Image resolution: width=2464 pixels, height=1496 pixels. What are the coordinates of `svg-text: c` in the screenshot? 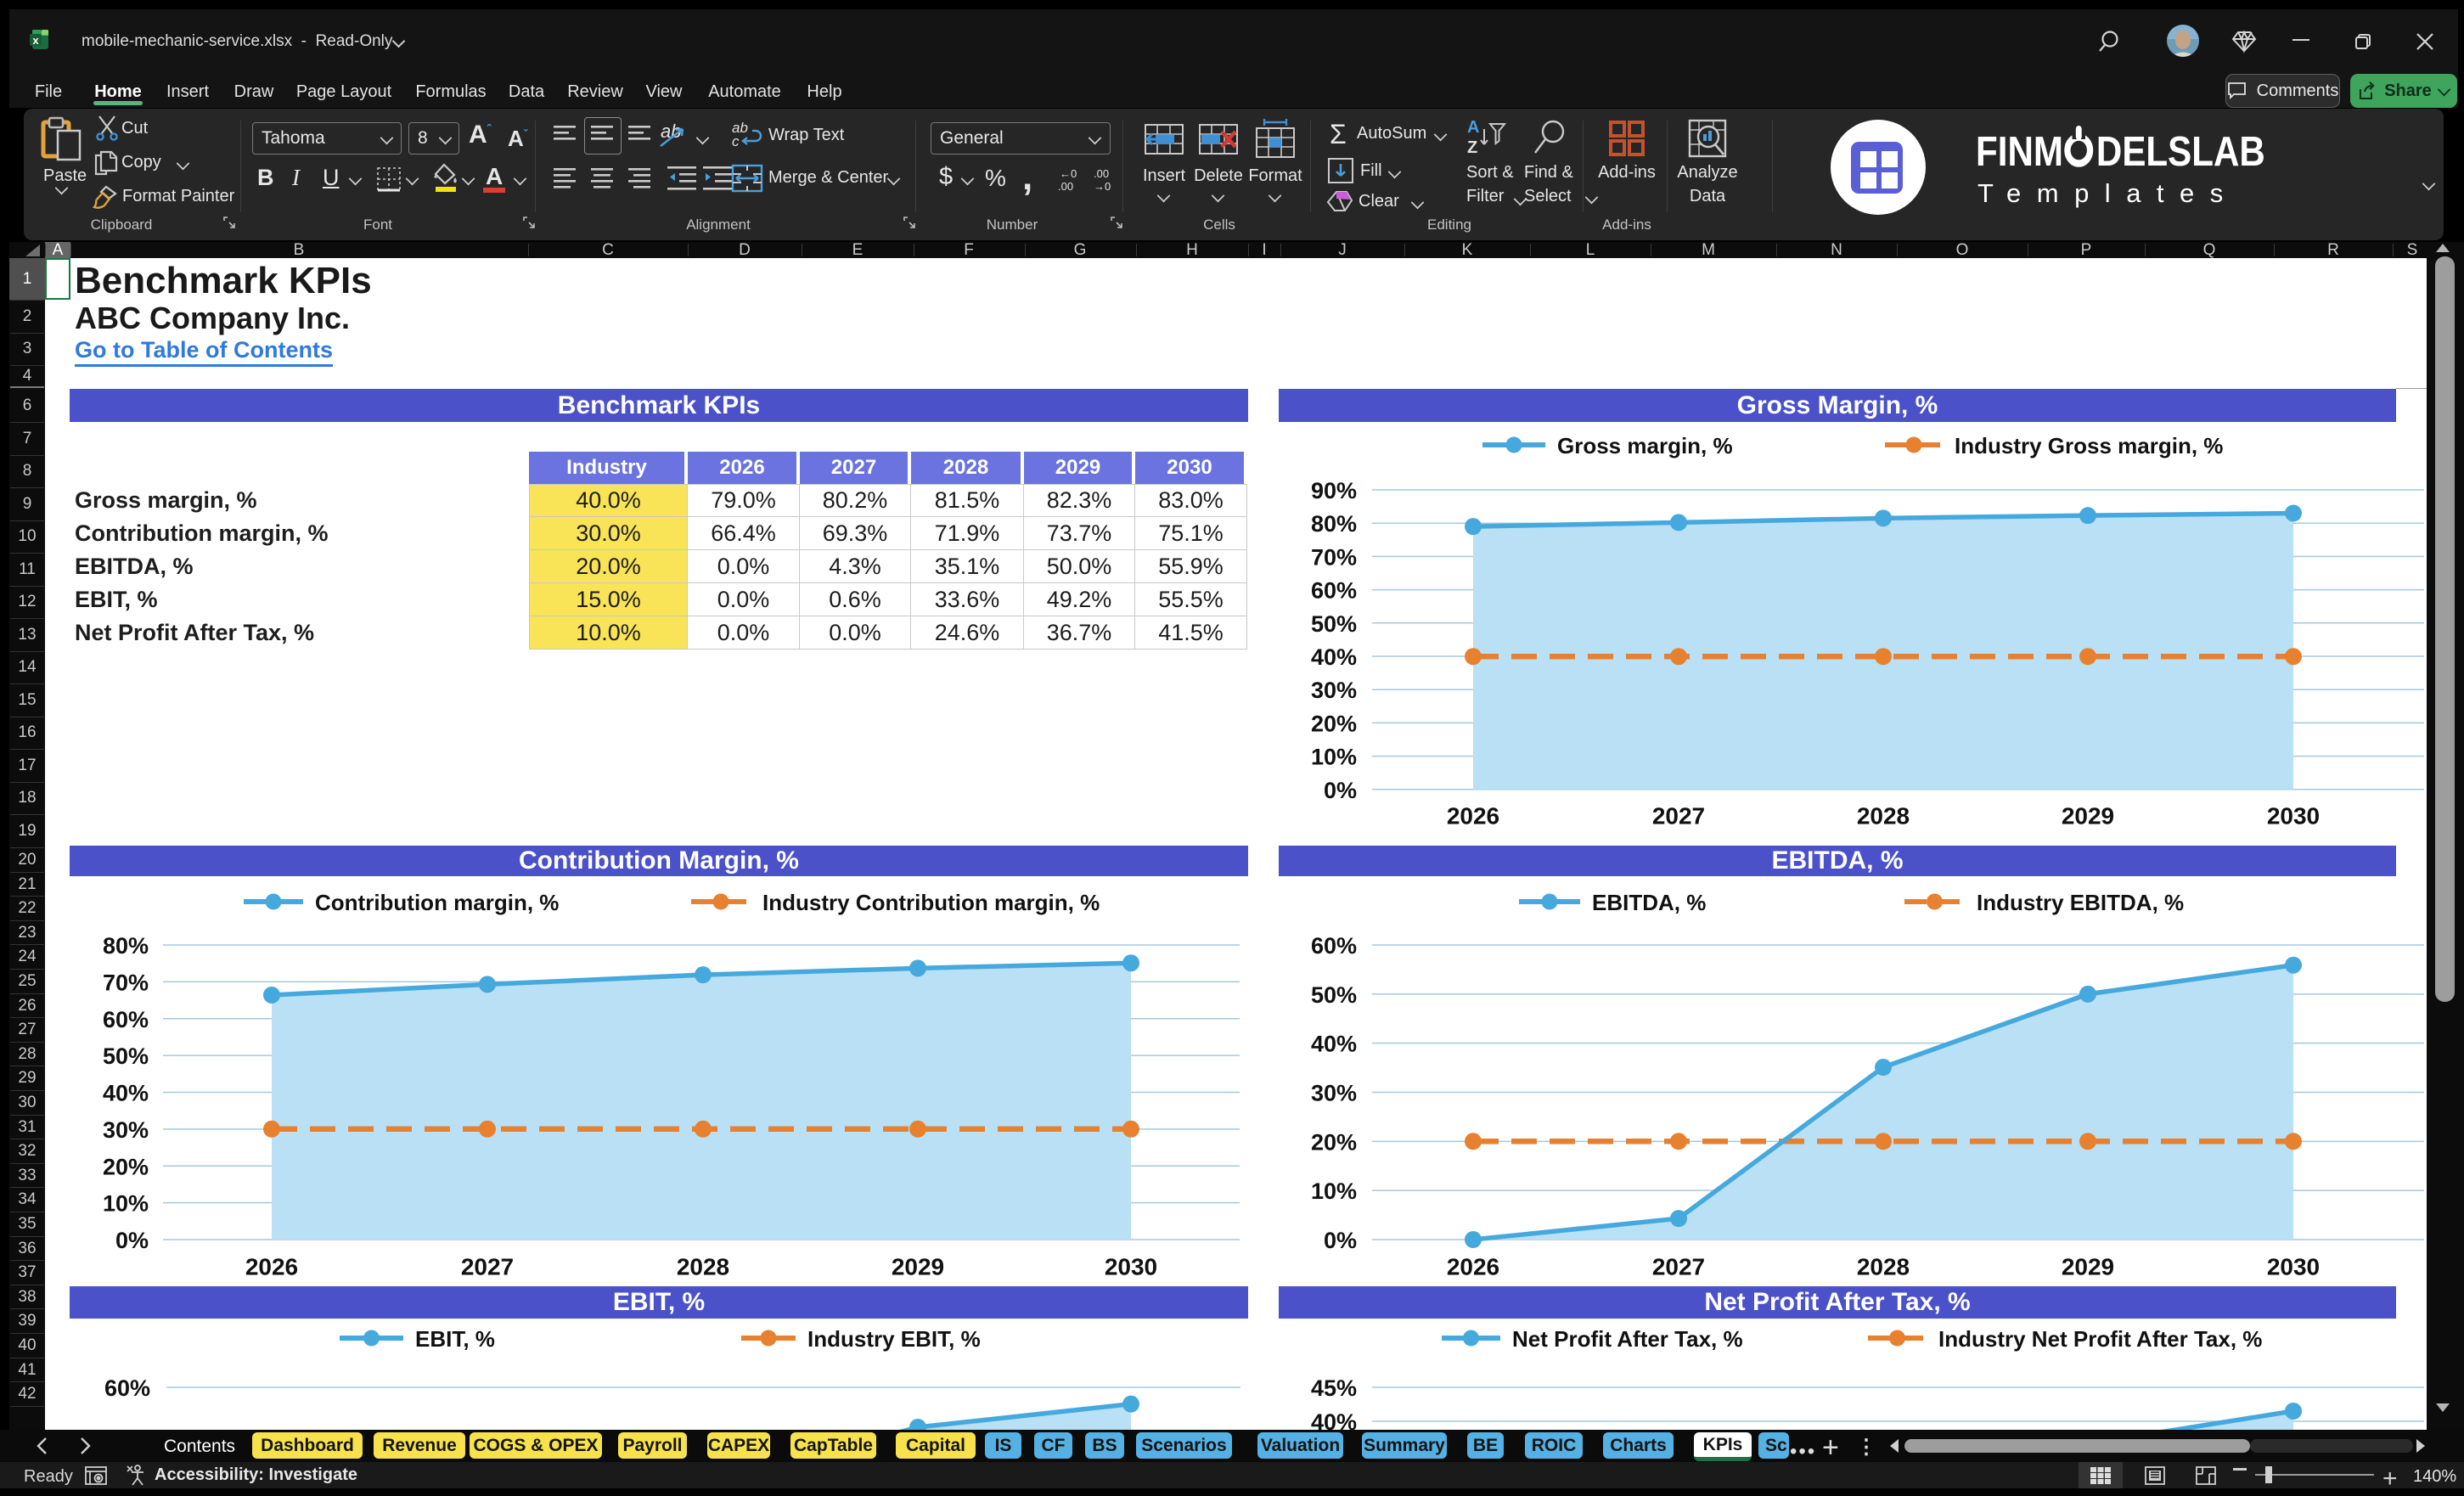 It's located at (736, 141).